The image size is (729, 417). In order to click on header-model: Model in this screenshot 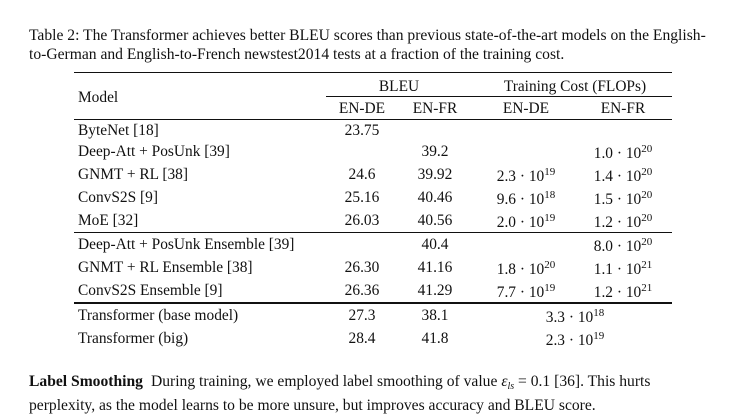, I will do `click(98, 97)`.